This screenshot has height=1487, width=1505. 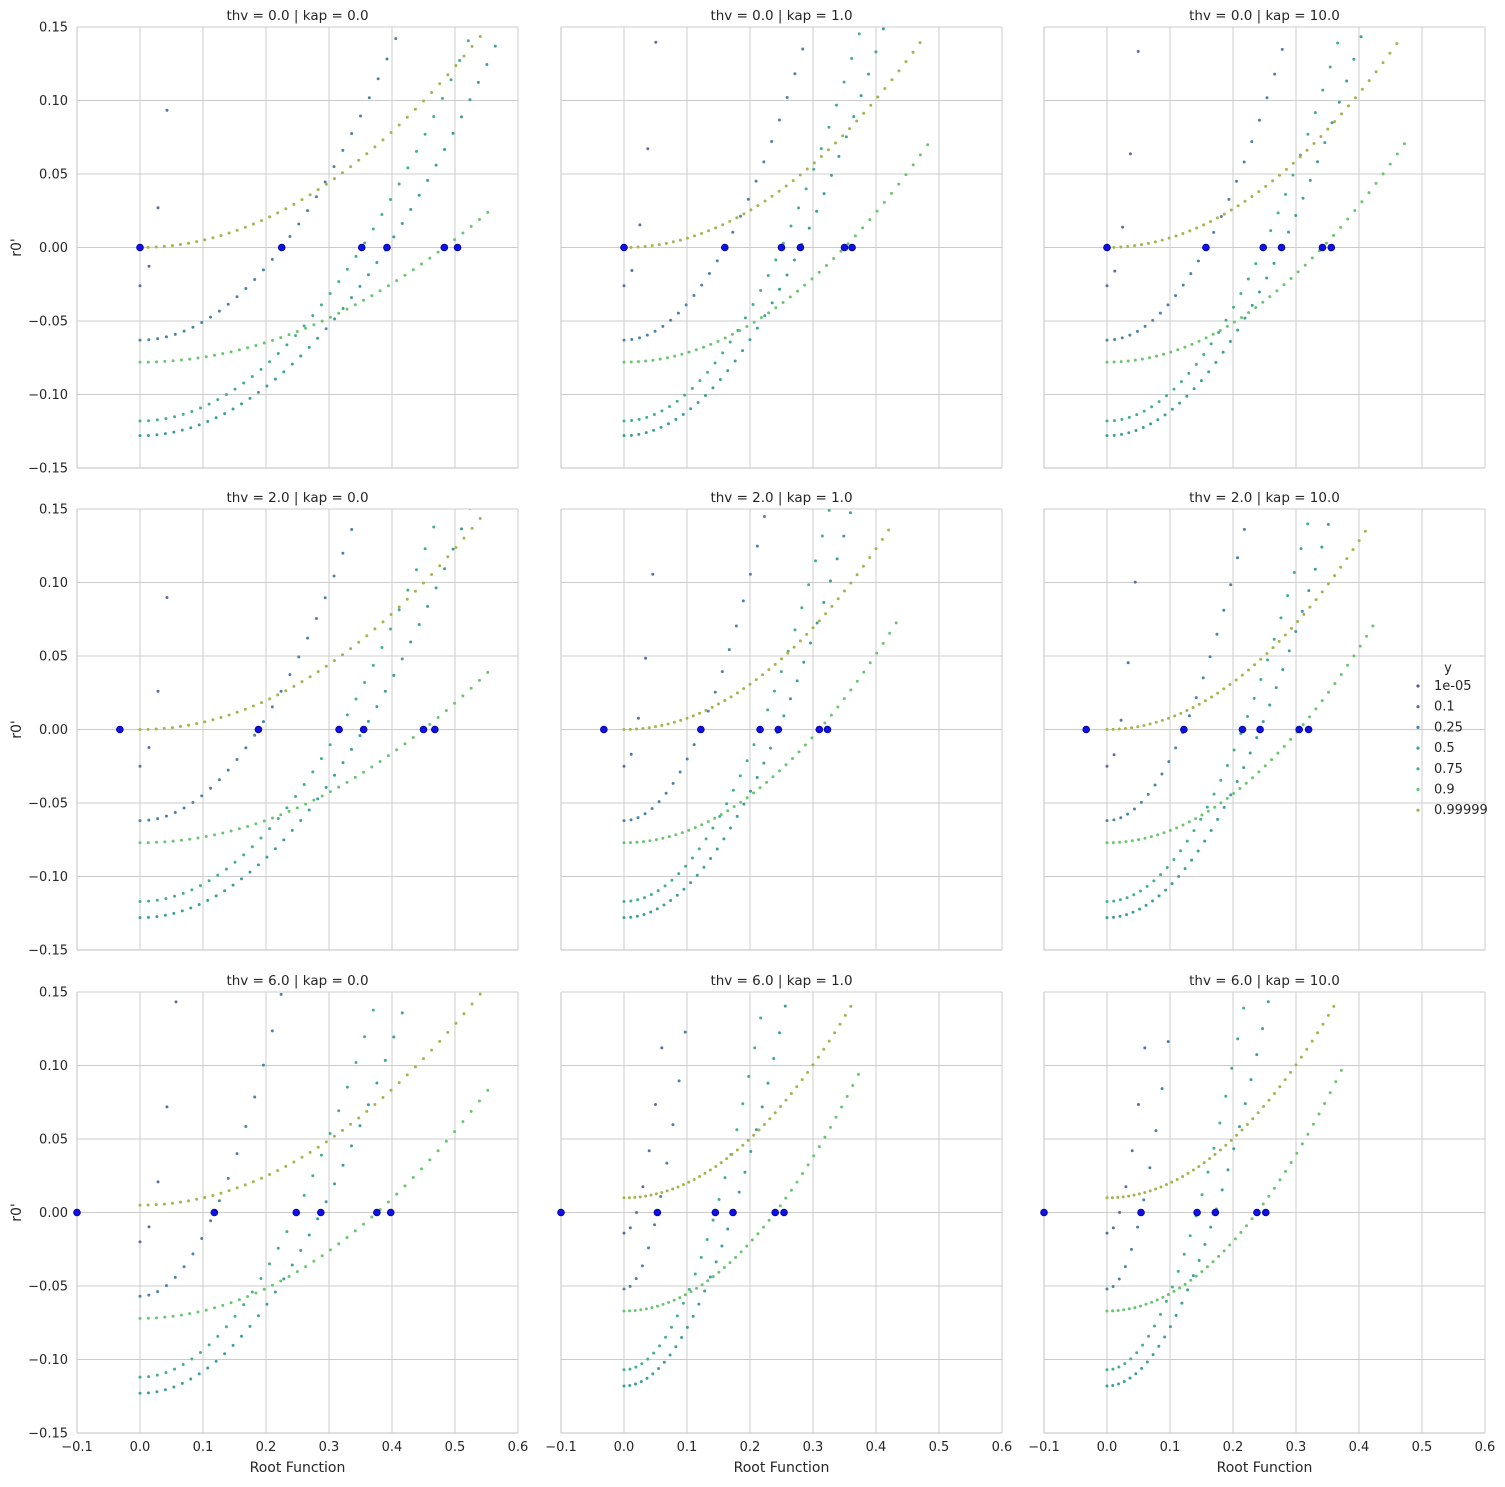 What do you see at coordinates (53, 583) in the screenshot?
I see `y-tick-label: 0.10` at bounding box center [53, 583].